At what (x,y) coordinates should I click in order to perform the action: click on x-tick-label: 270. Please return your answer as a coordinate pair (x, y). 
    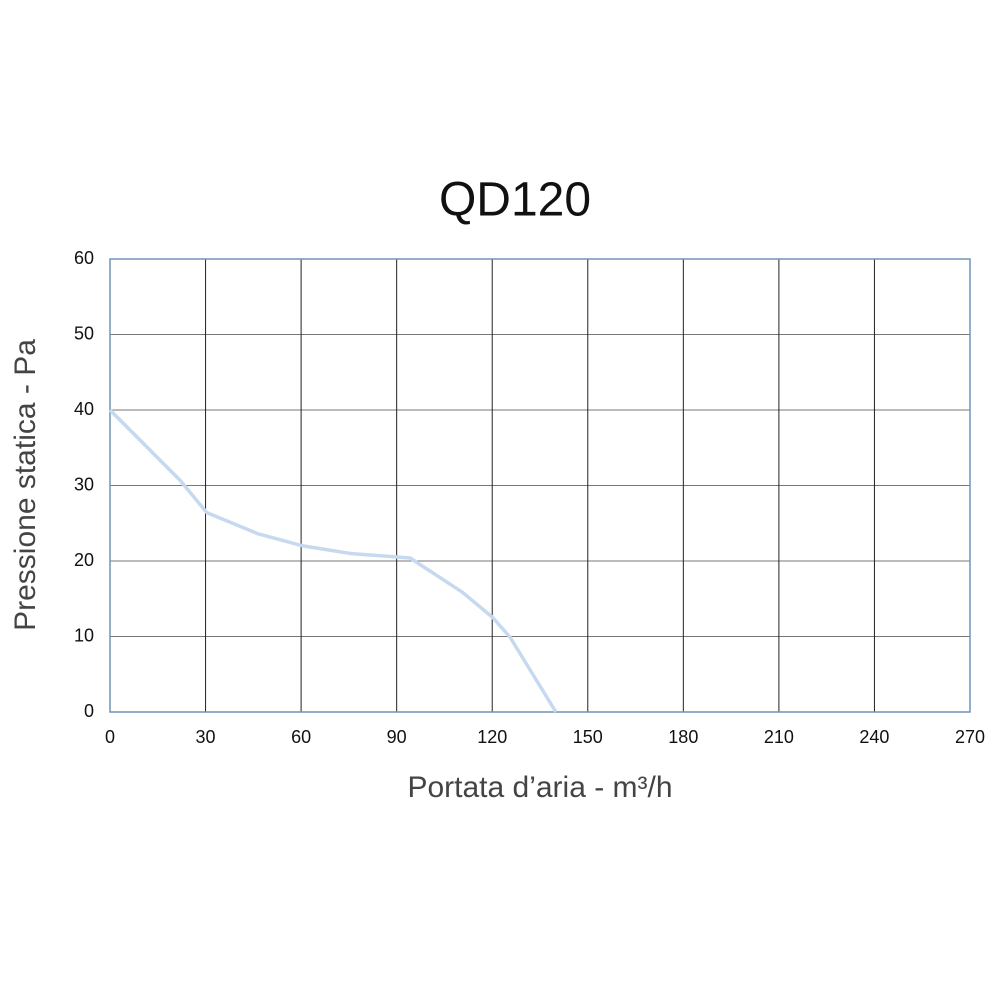
    Looking at the image, I should click on (970, 737).